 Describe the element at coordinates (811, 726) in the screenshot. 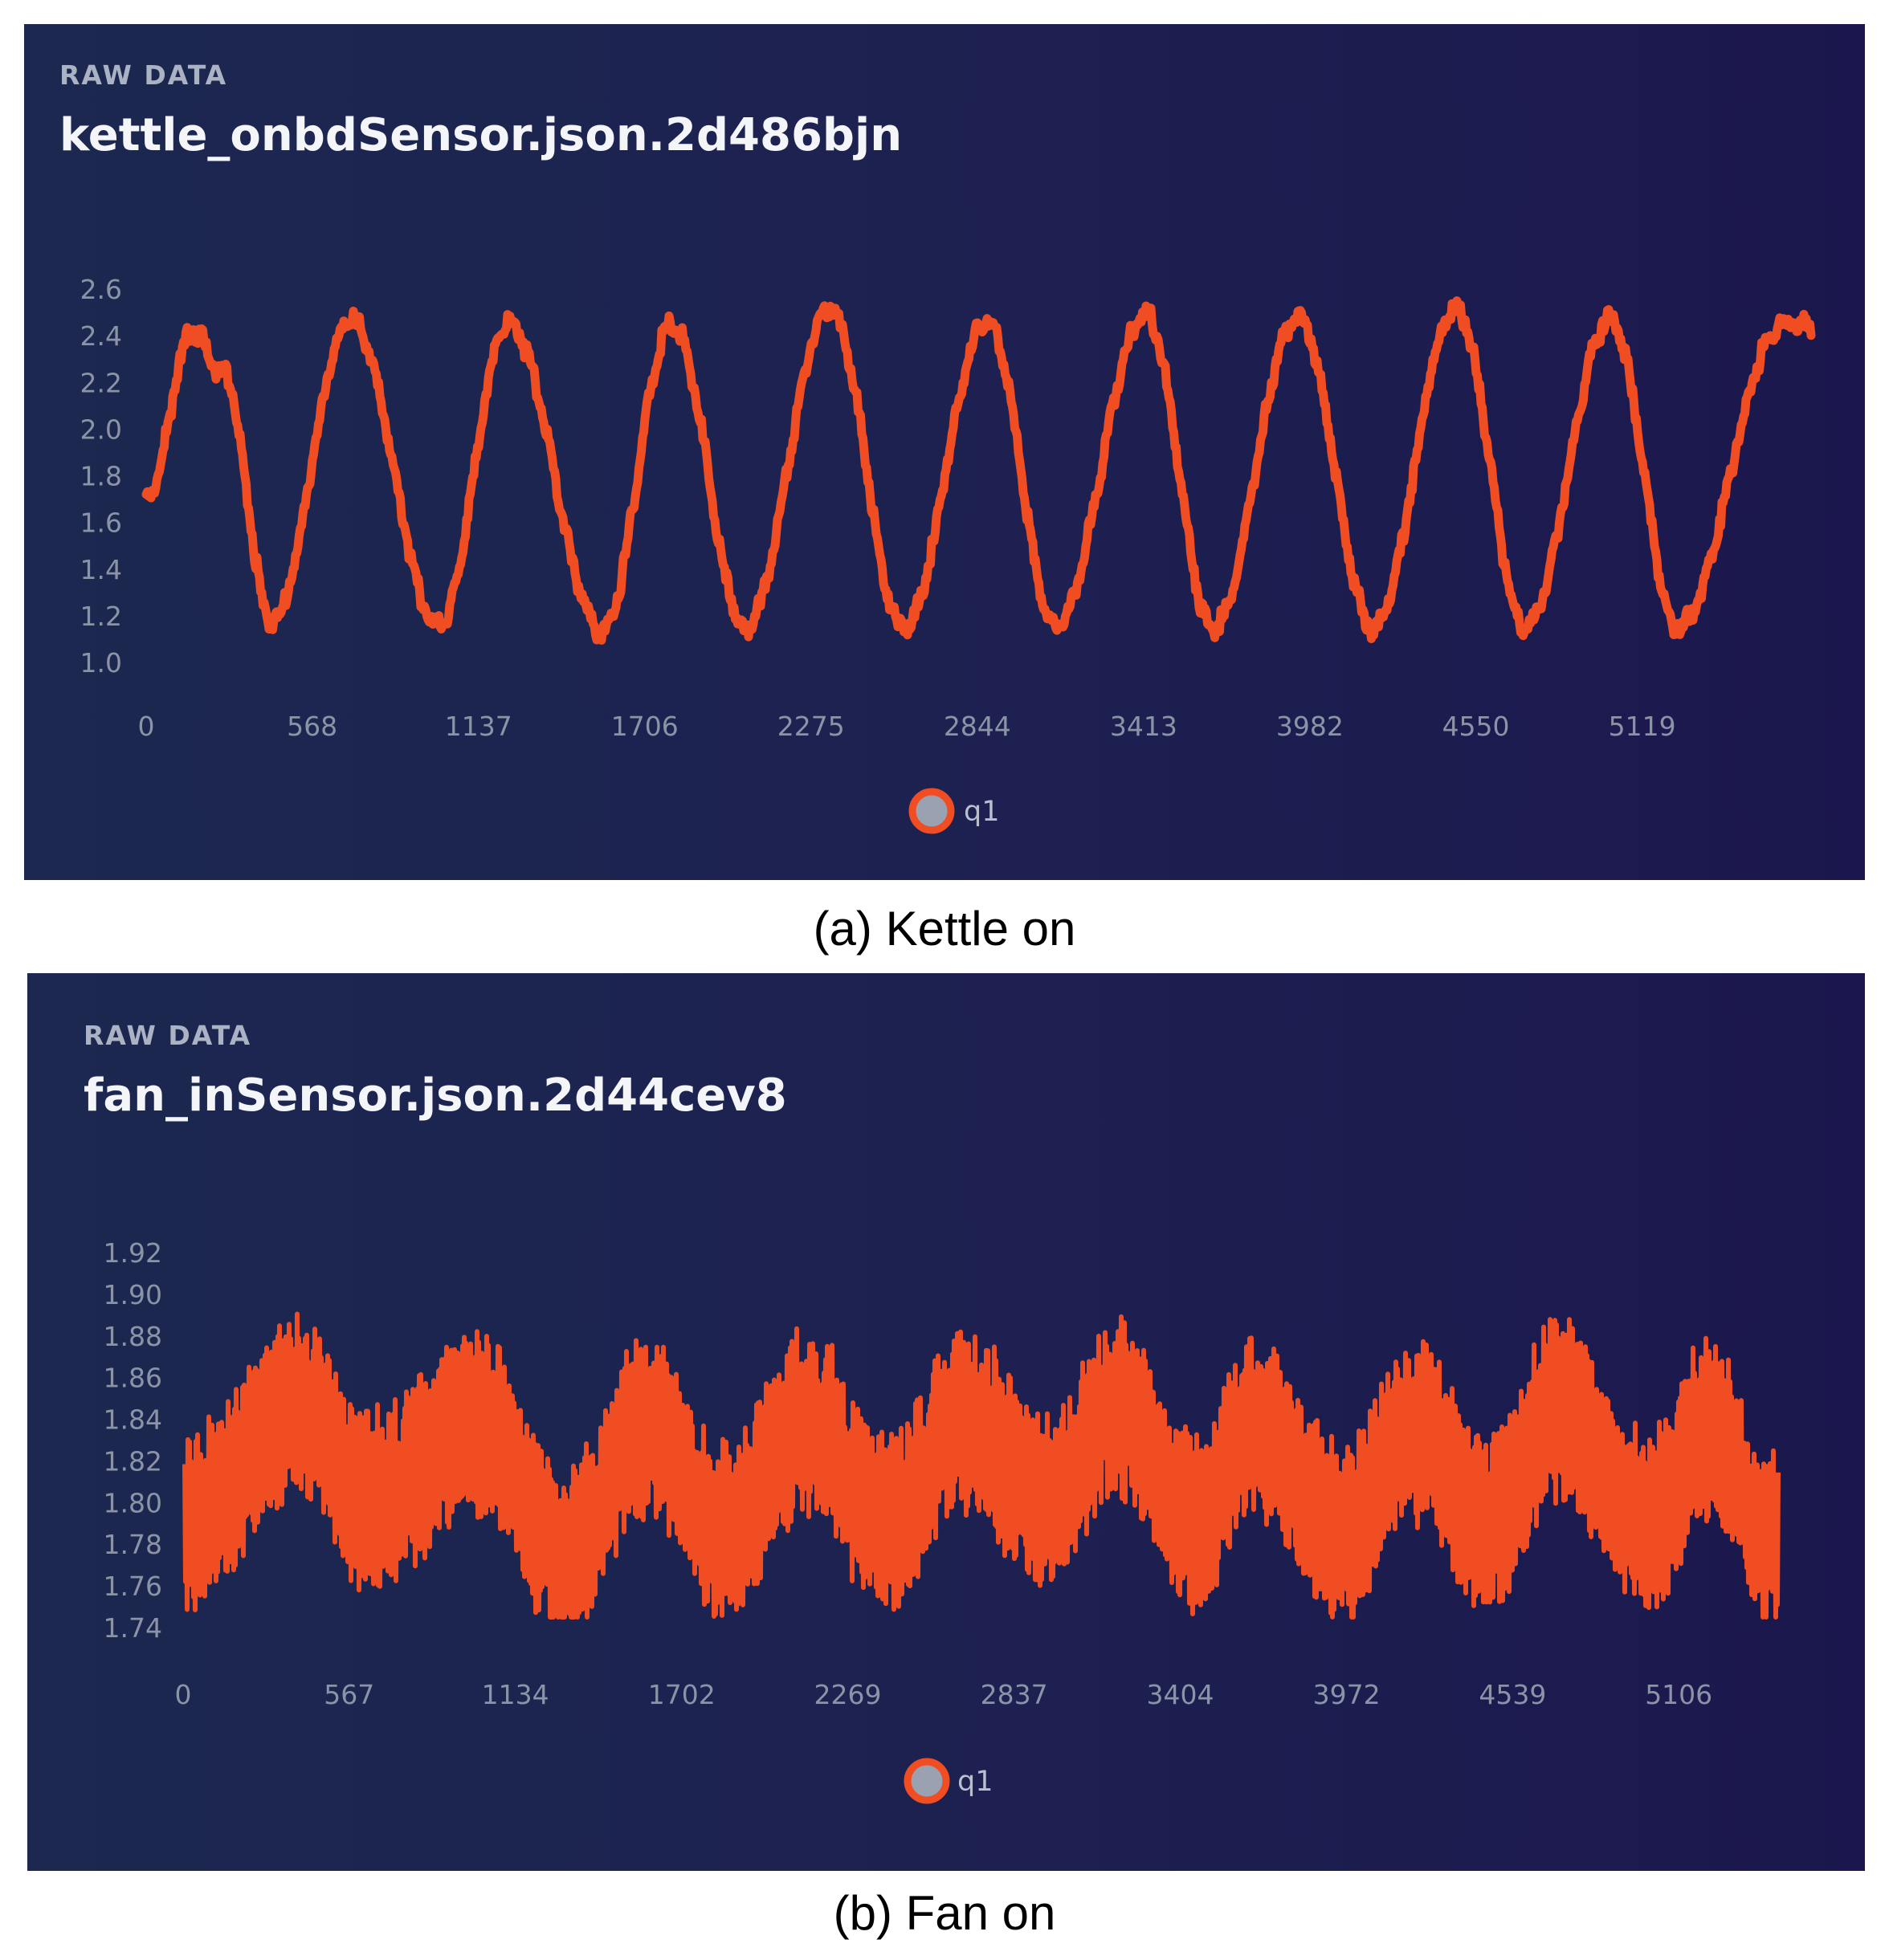

I see `x-tick-label: 2275` at that location.